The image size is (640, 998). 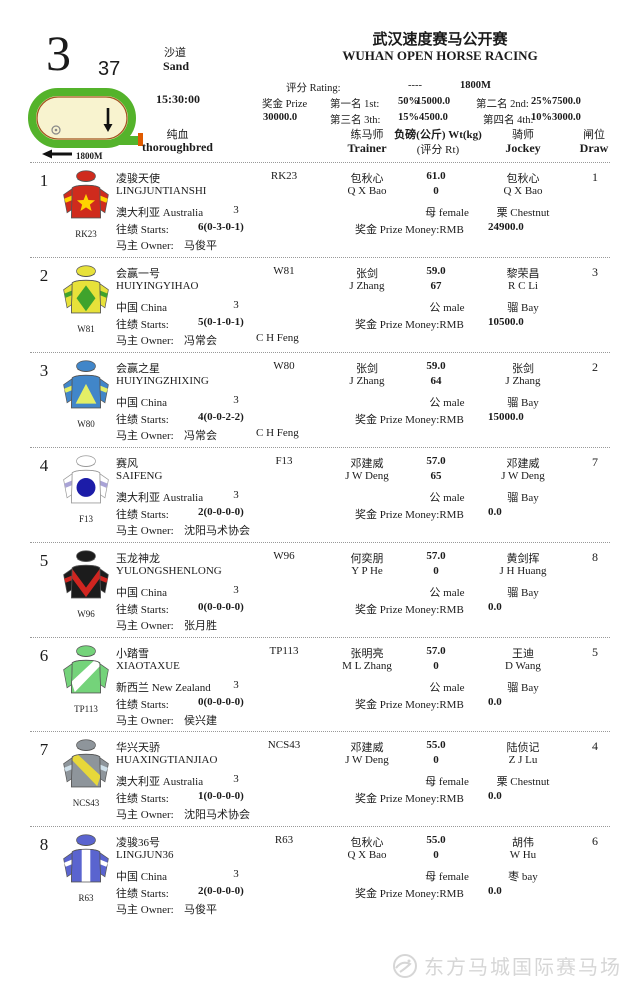 What do you see at coordinates (44, 370) in the screenshot?
I see `entry-number: 3` at bounding box center [44, 370].